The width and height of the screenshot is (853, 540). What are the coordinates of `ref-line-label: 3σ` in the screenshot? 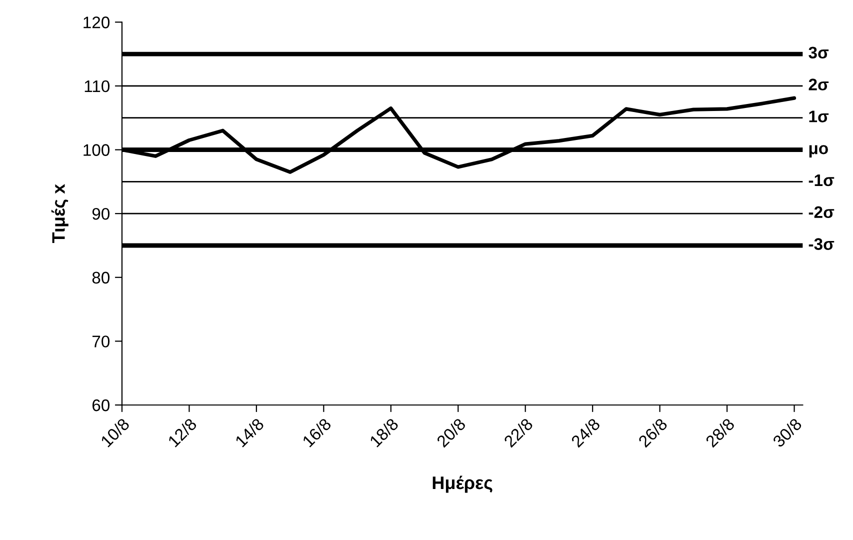 It's located at (818, 52).